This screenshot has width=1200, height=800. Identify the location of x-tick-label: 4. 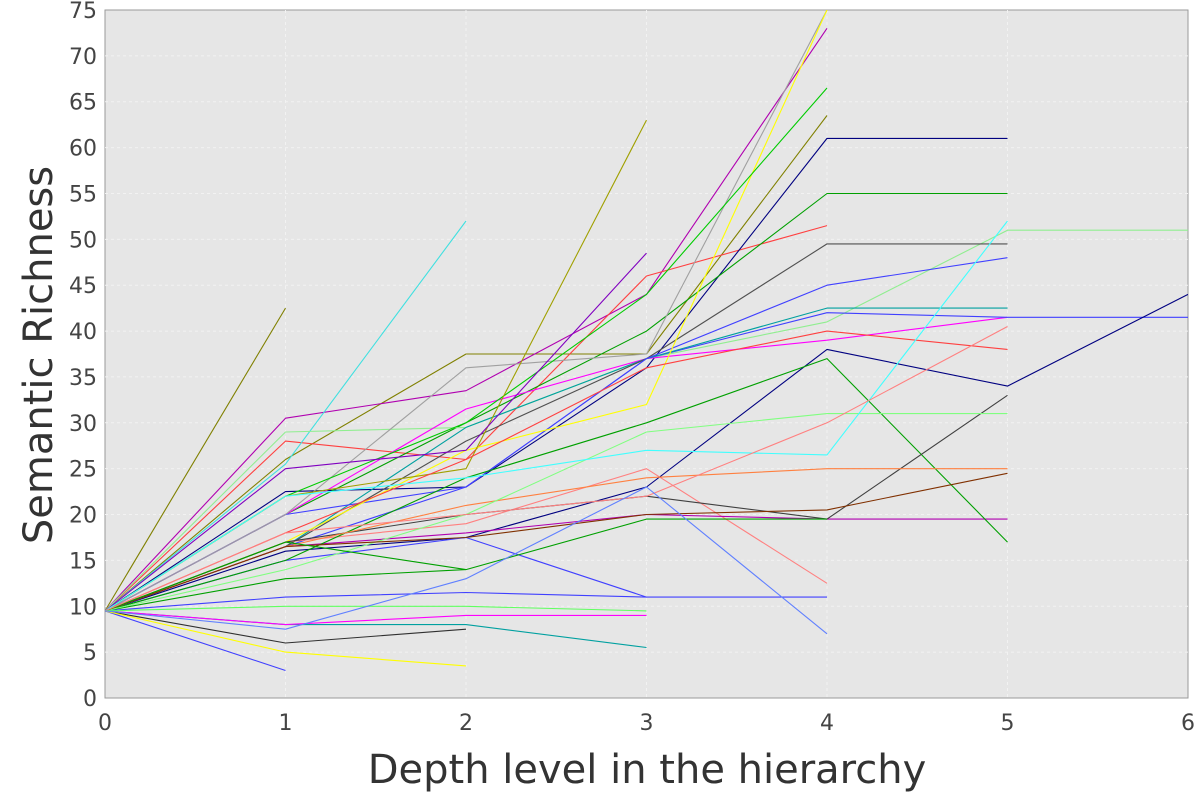
(827, 723).